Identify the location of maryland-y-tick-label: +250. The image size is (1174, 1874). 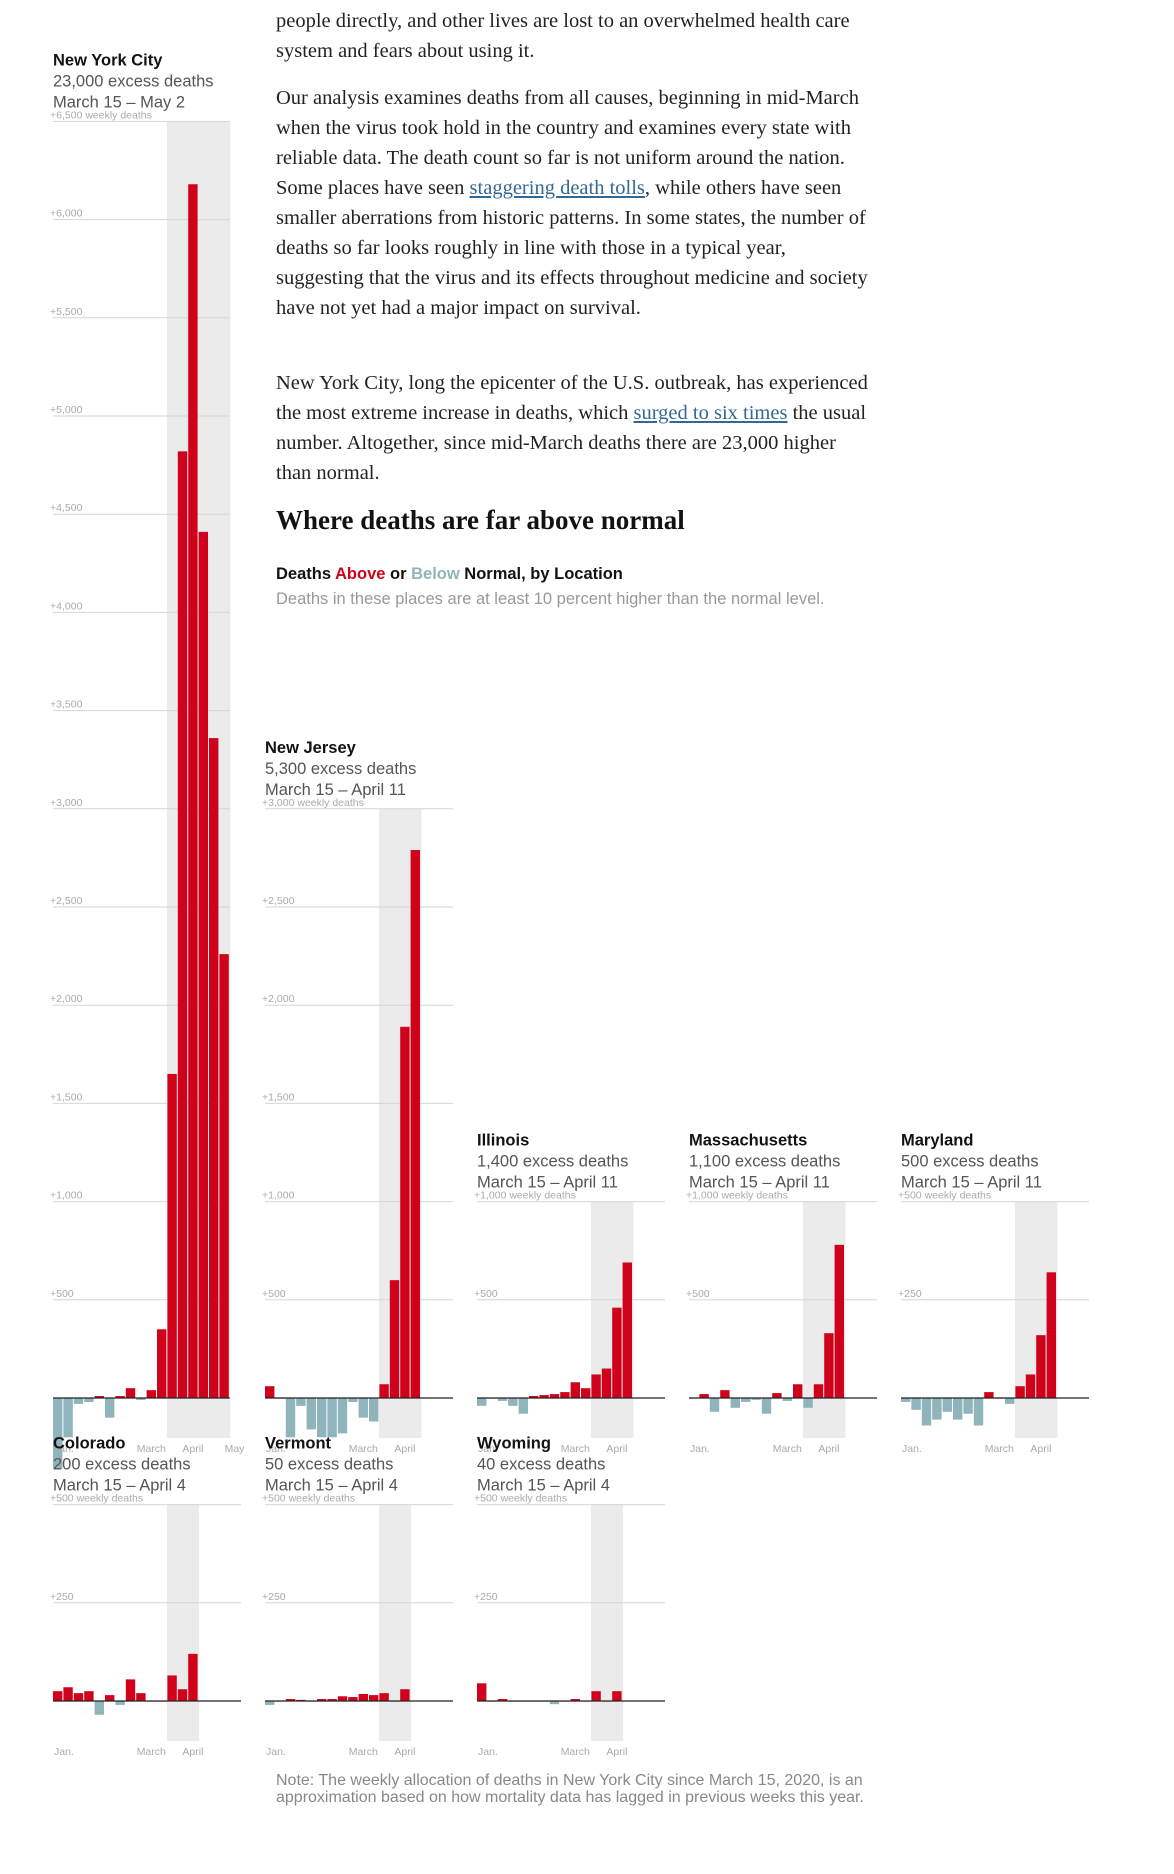
(910, 1294).